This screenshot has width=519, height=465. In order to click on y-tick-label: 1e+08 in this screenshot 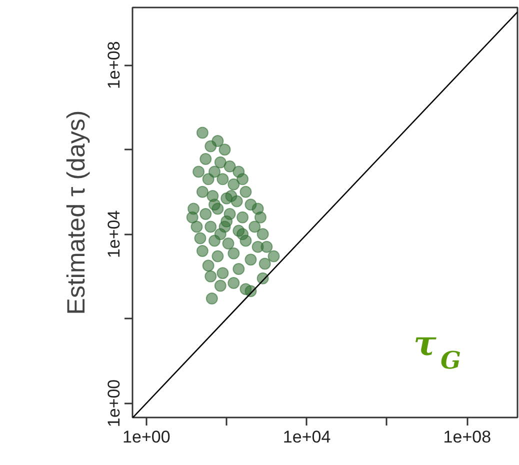, I will do `click(114, 65)`.